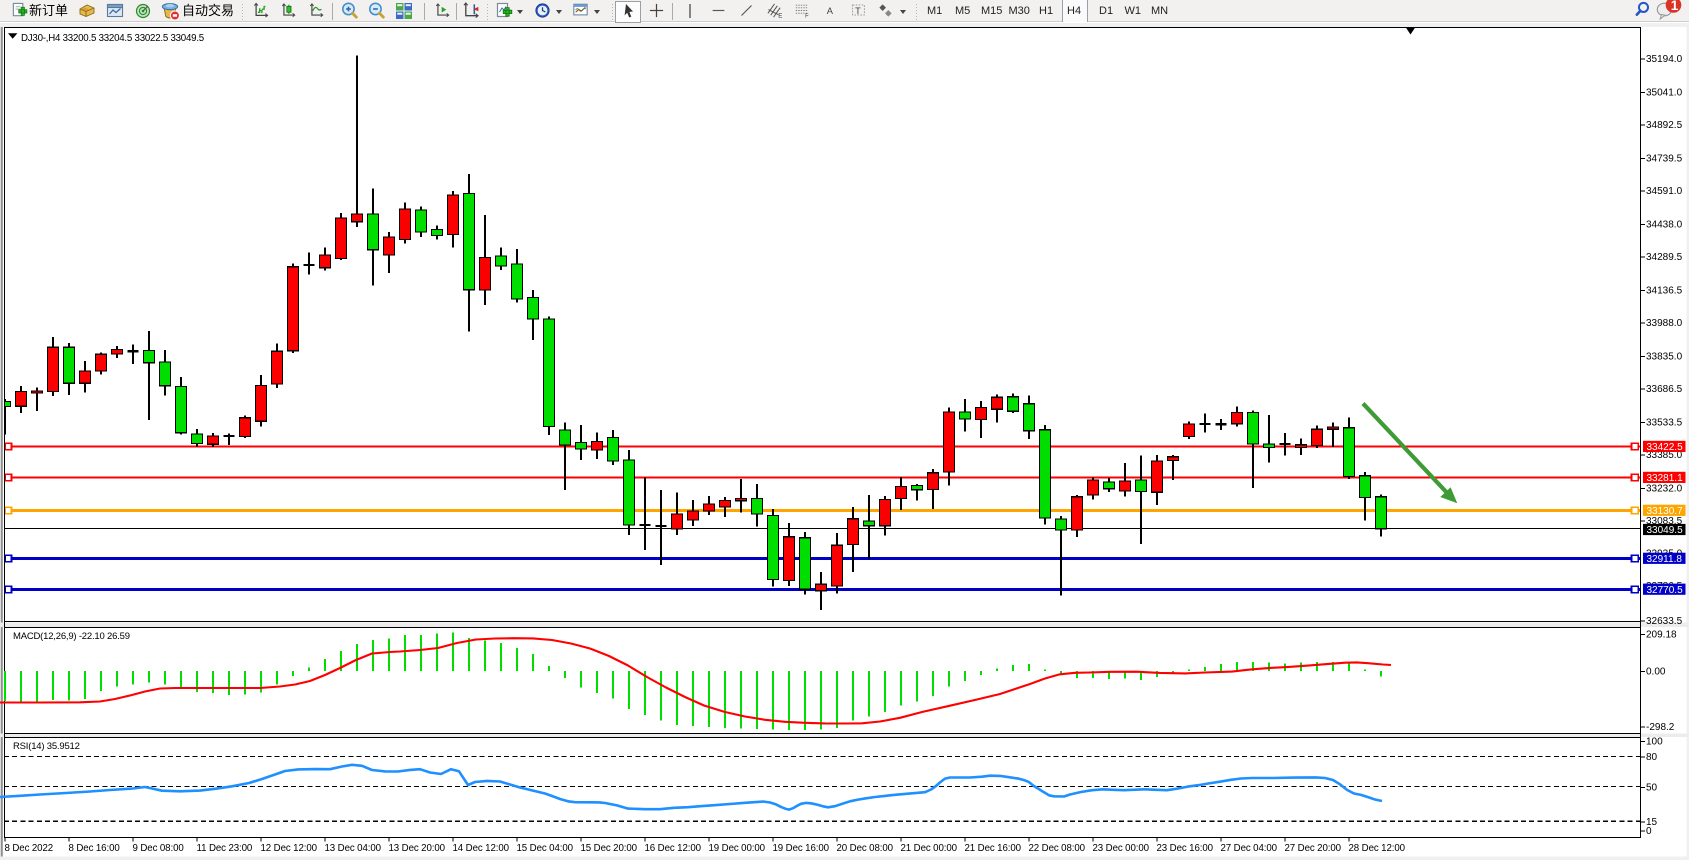 The image size is (1689, 860). Describe the element at coordinates (1664, 521) in the screenshot. I see `svg-text: 33083.5` at that location.